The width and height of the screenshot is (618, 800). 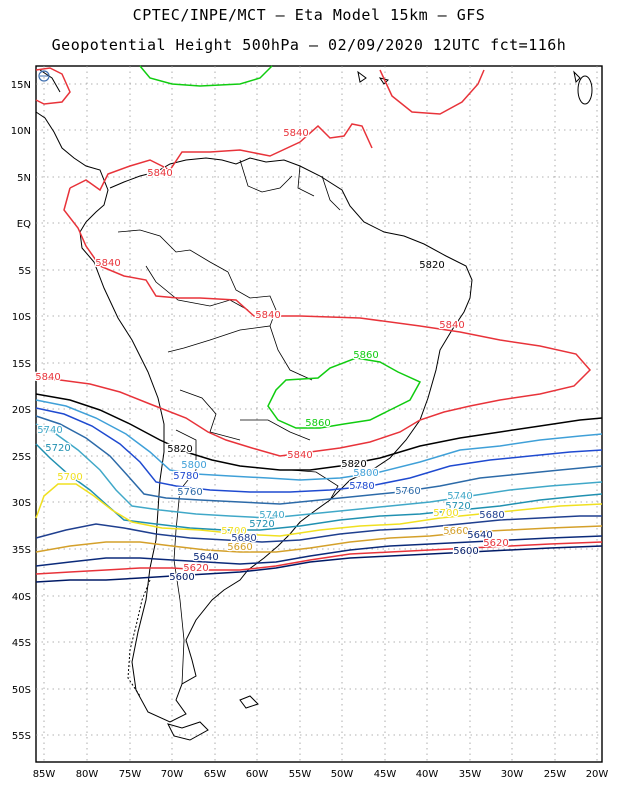 What do you see at coordinates (21, 364) in the screenshot?
I see `lat-tick-label: 15S` at bounding box center [21, 364].